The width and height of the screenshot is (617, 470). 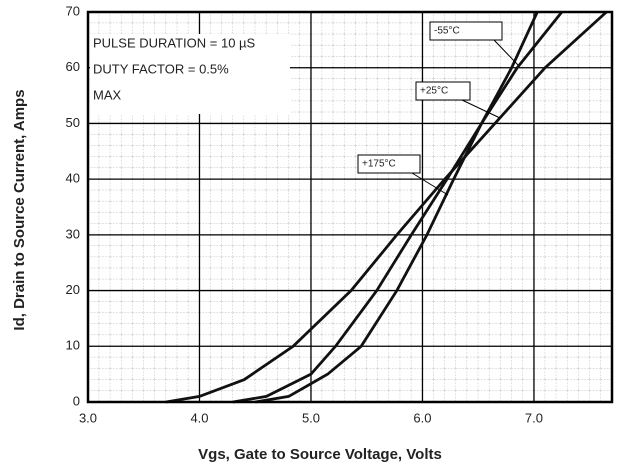 What do you see at coordinates (19, 209) in the screenshot?
I see `y-axis-title: Id, Drain to Source Current, Amps` at bounding box center [19, 209].